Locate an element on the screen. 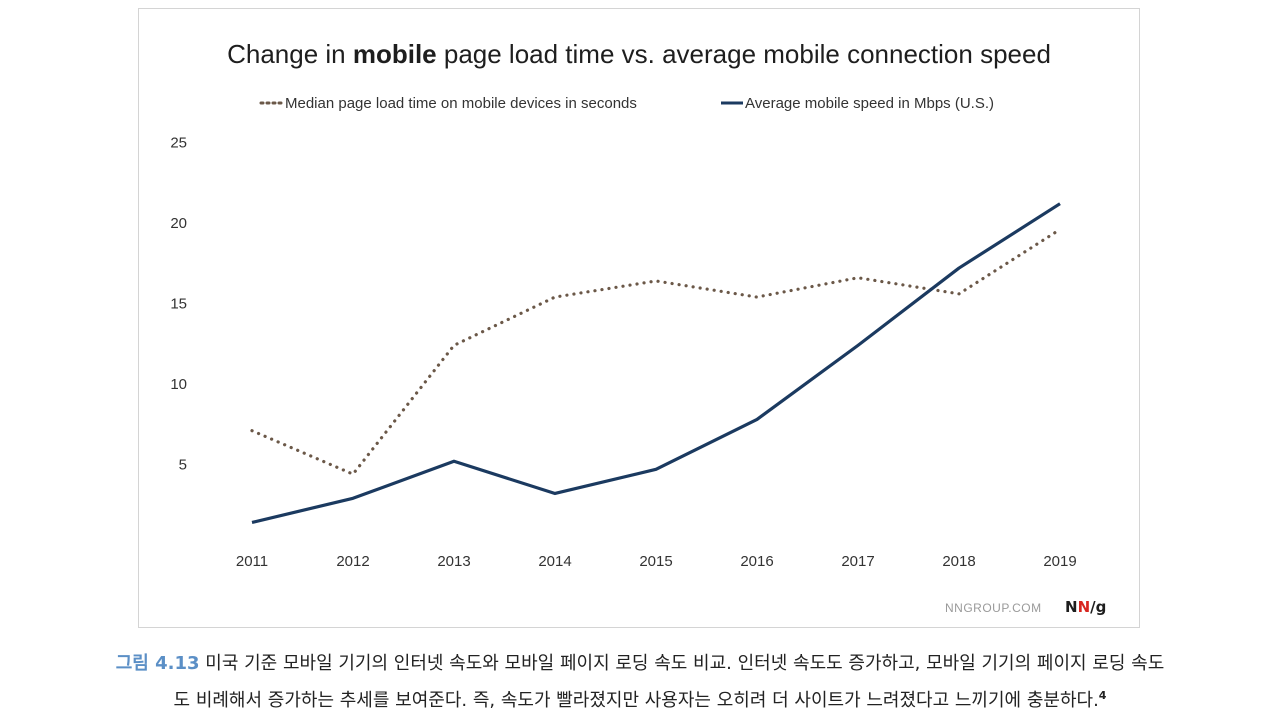 Image resolution: width=1280 pixels, height=719 pixels. nng-logo: NN/g is located at coordinates (1085, 607).